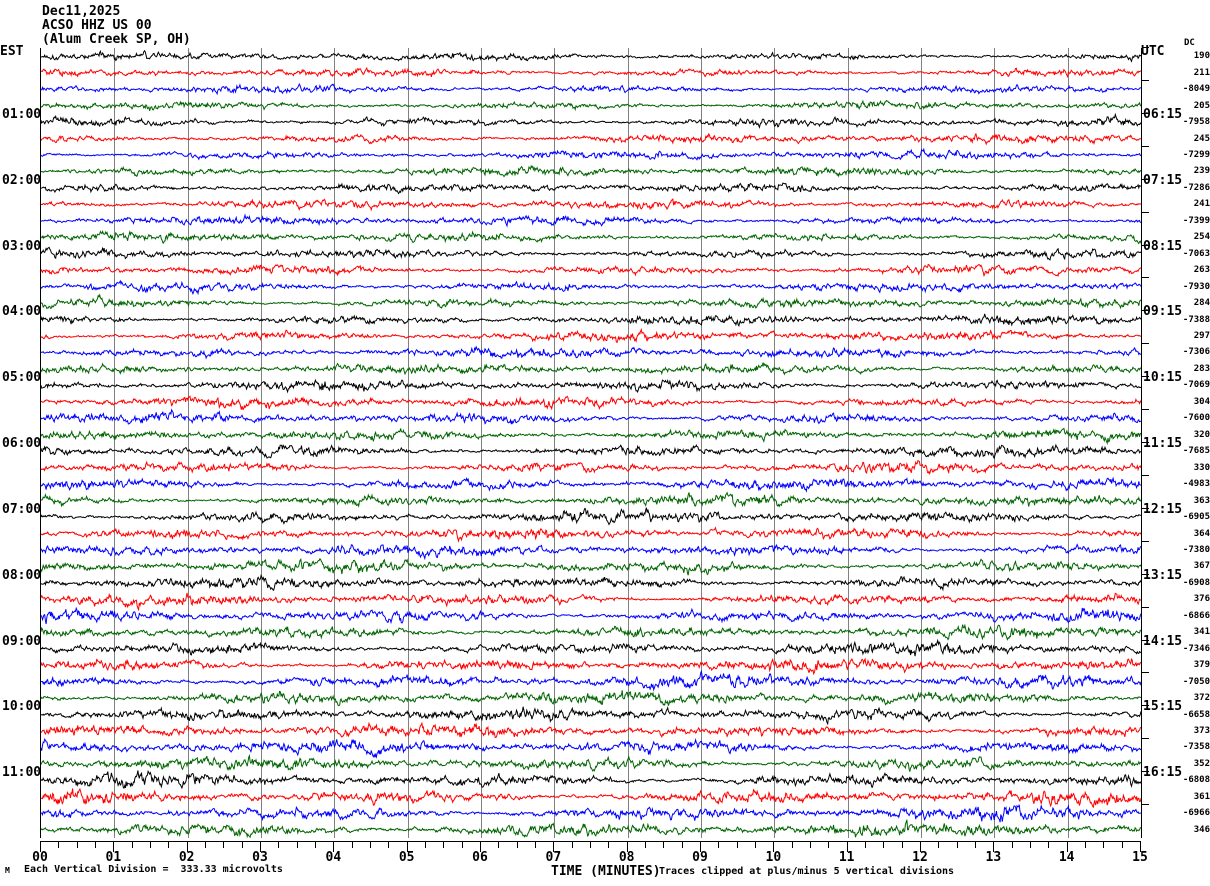  I want to click on dc-value: 241, so click(1201, 204).